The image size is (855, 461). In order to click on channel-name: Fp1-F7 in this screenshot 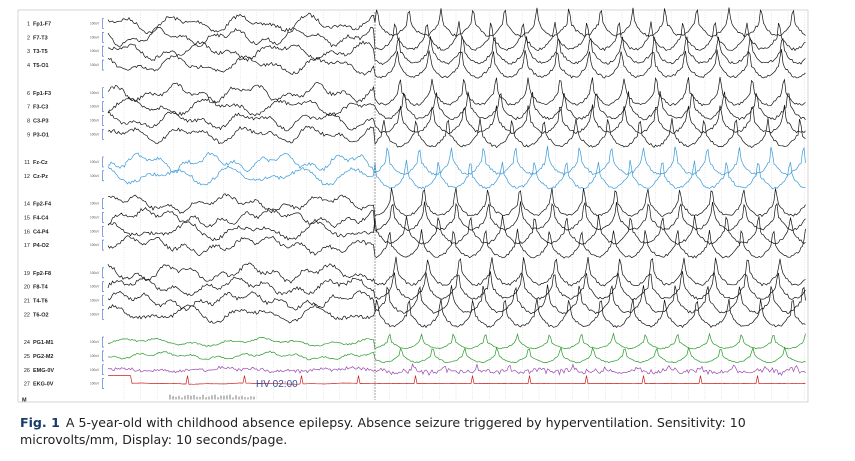, I will do `click(42, 25)`.